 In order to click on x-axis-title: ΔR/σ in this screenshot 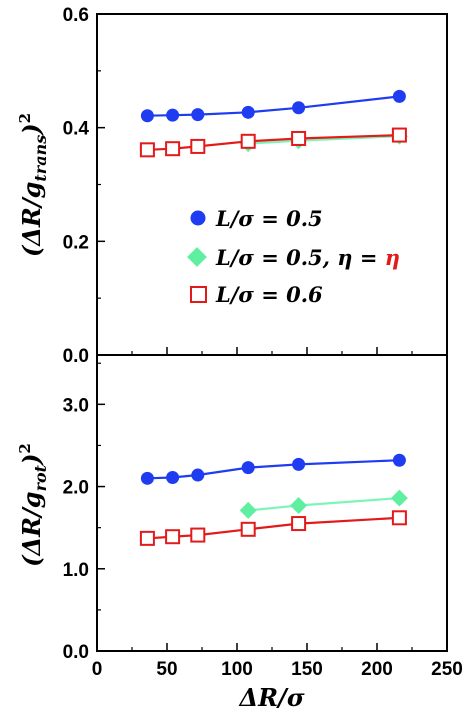, I will do `click(271, 697)`.